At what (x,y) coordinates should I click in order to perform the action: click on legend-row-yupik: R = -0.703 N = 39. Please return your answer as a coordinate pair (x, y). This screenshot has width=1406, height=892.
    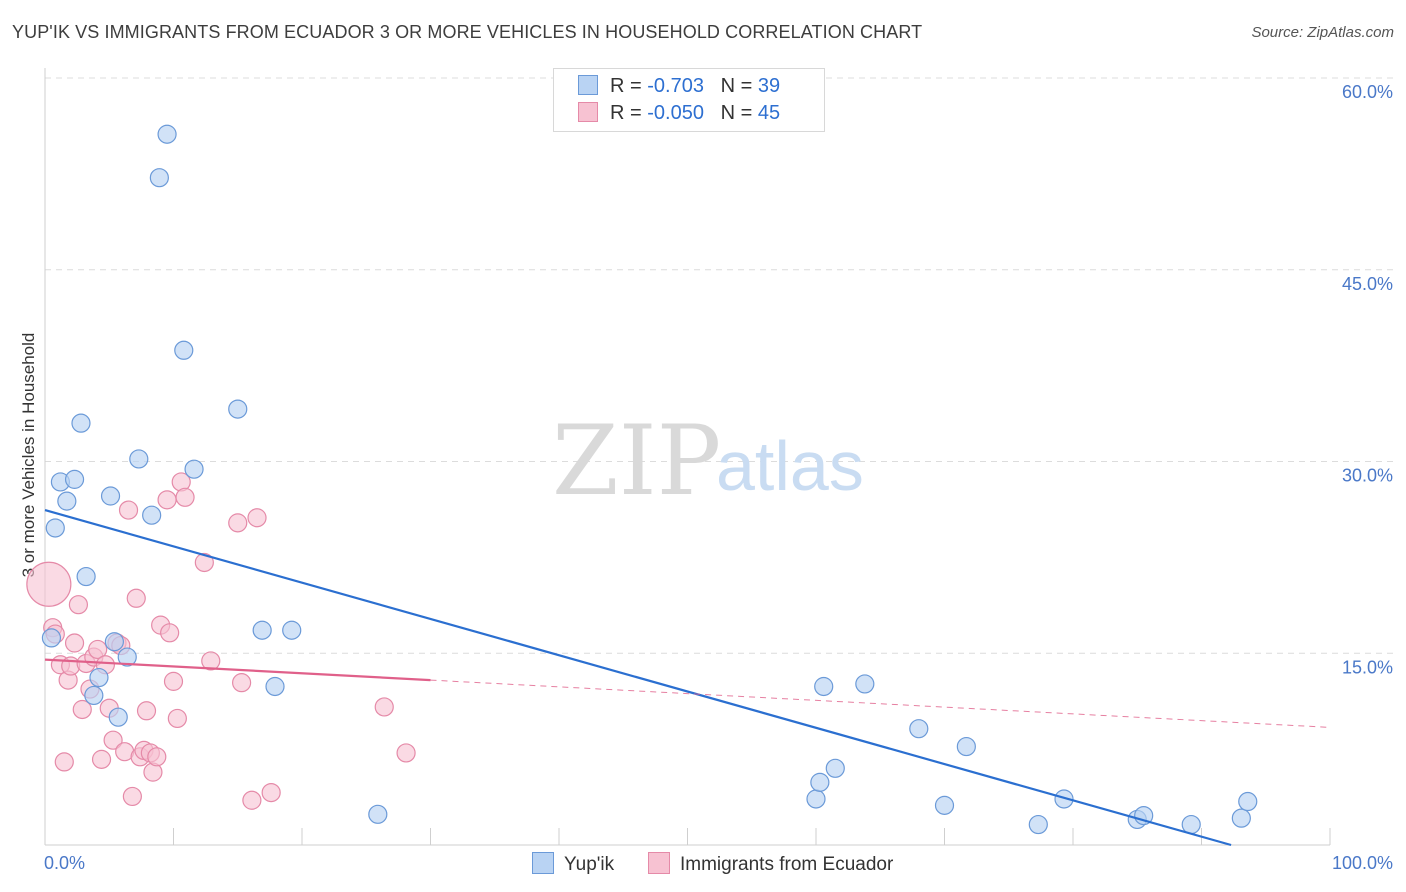
    Looking at the image, I should click on (679, 87).